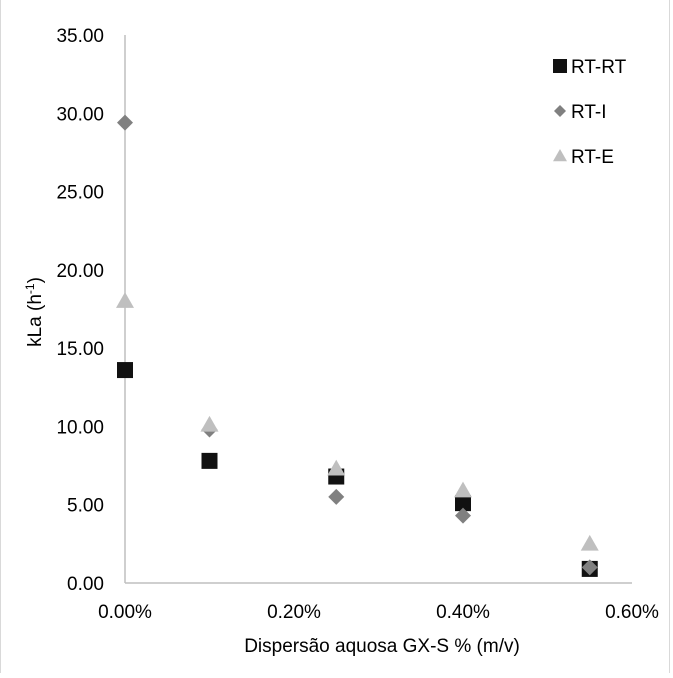 The height and width of the screenshot is (678, 673). What do you see at coordinates (85, 584) in the screenshot?
I see `y-tick-label: 0.00` at bounding box center [85, 584].